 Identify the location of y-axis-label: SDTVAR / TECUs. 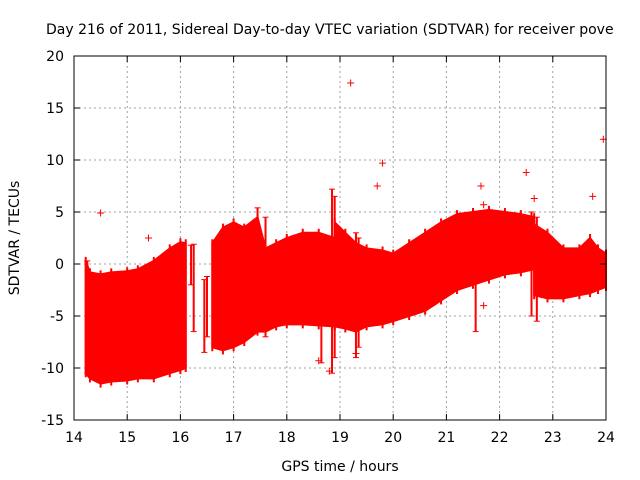
(15, 238).